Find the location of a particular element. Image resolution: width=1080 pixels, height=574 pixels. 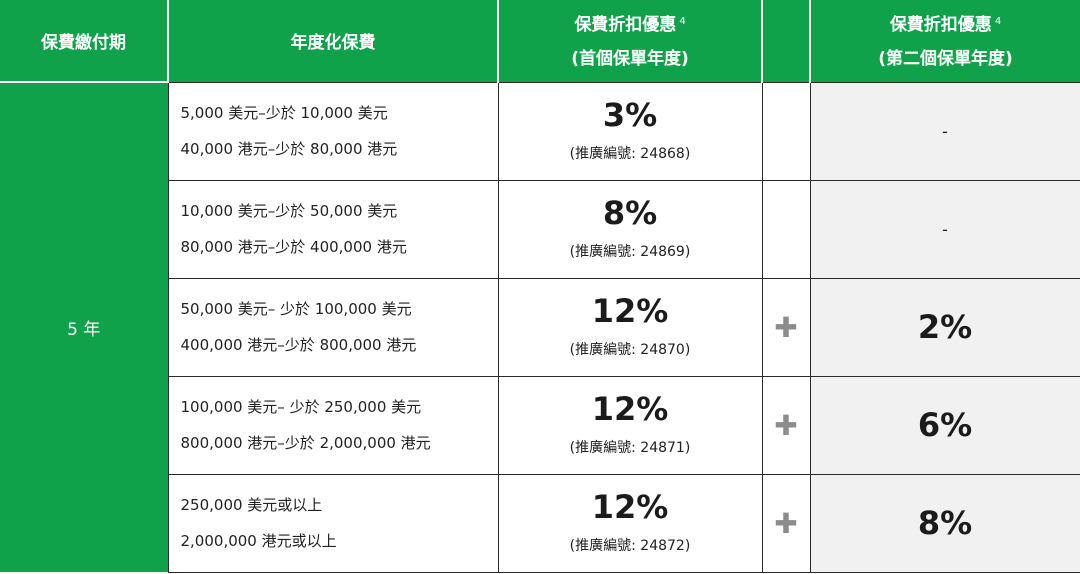

first-year-discount: 3% (推廣編號: 24868) is located at coordinates (630, 131).